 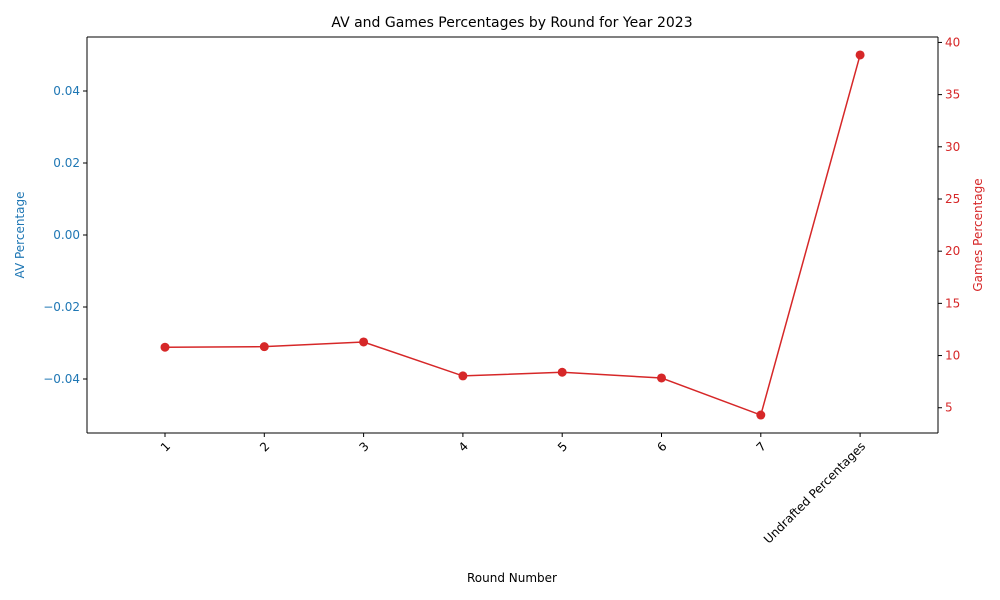 I want to click on left-tick-label: 0.04, so click(x=66, y=91).